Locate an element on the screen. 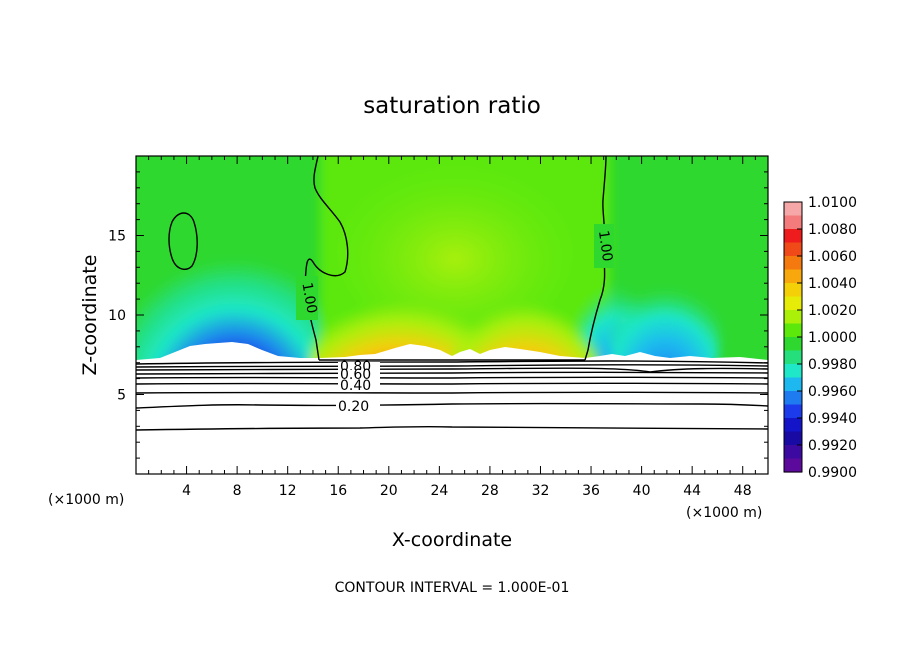 Image resolution: width=904 pixels, height=654 pixels. colorbar-label: 1.0000 is located at coordinates (832, 338).